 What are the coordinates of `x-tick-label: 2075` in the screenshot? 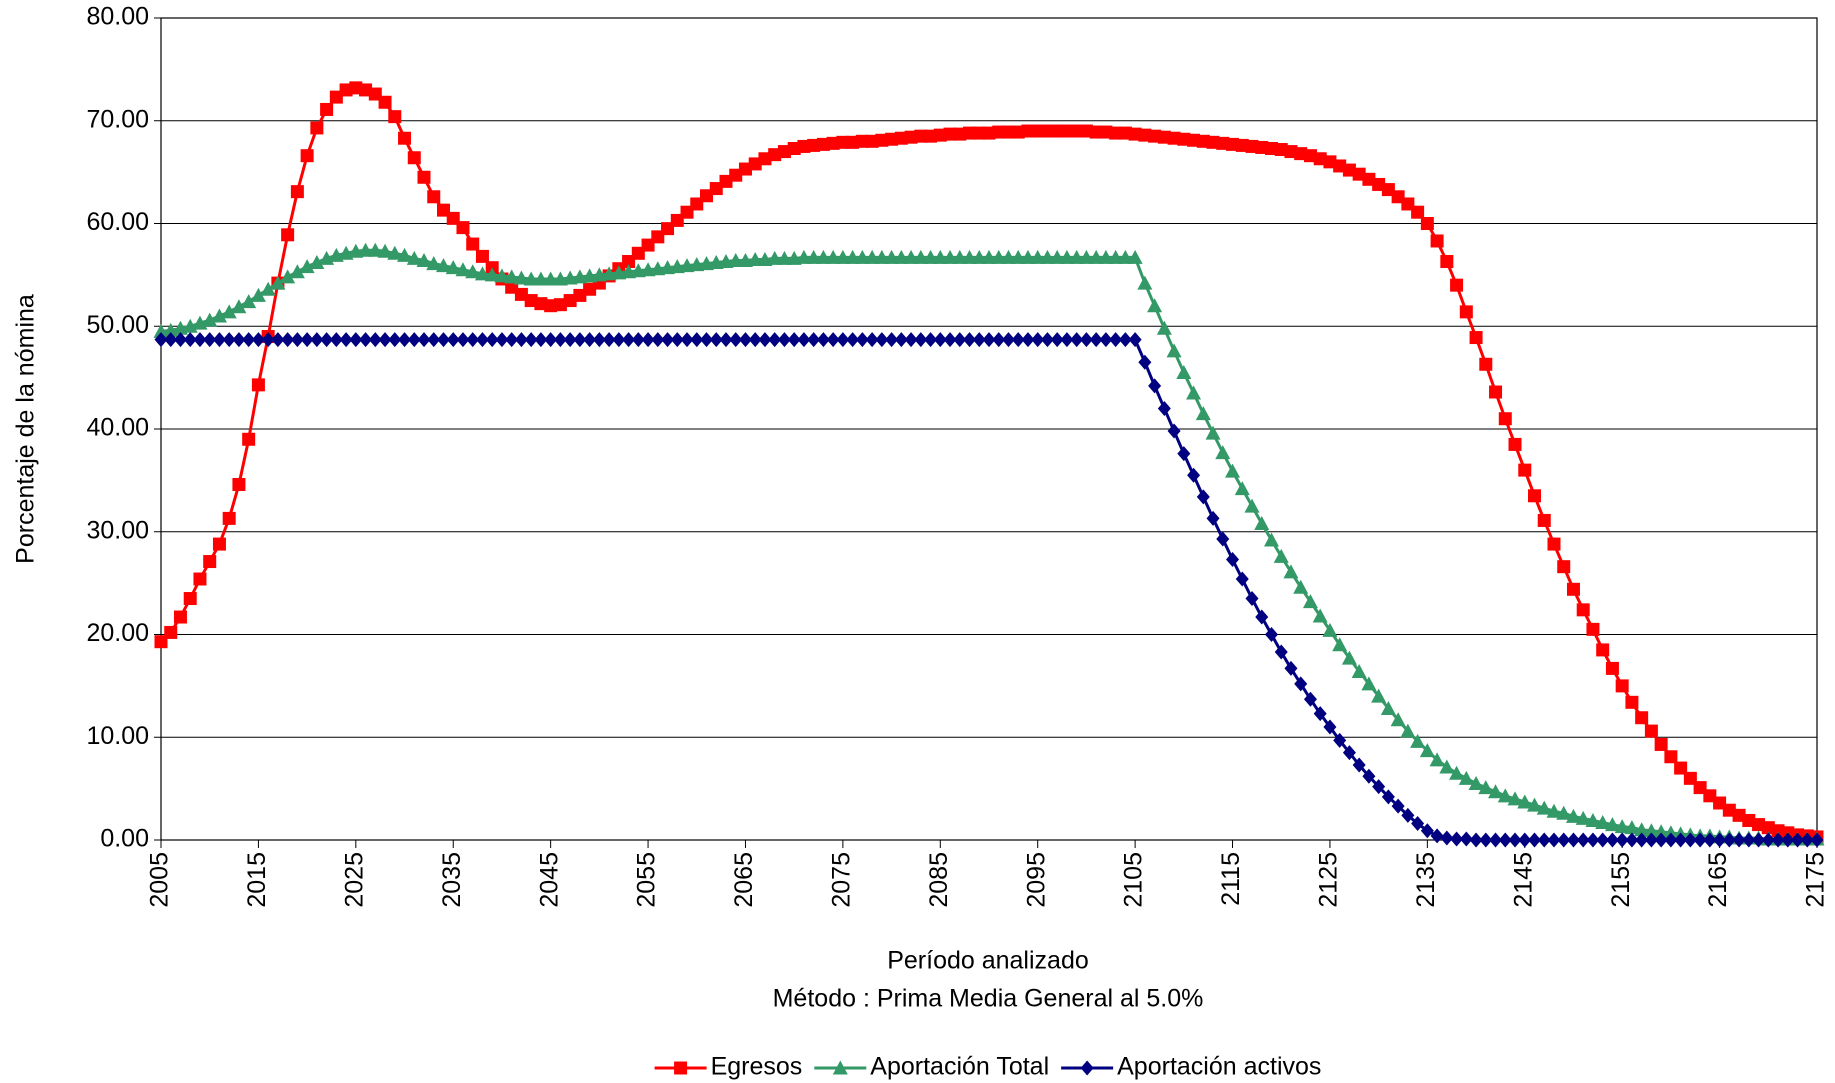 It's located at (841, 880).